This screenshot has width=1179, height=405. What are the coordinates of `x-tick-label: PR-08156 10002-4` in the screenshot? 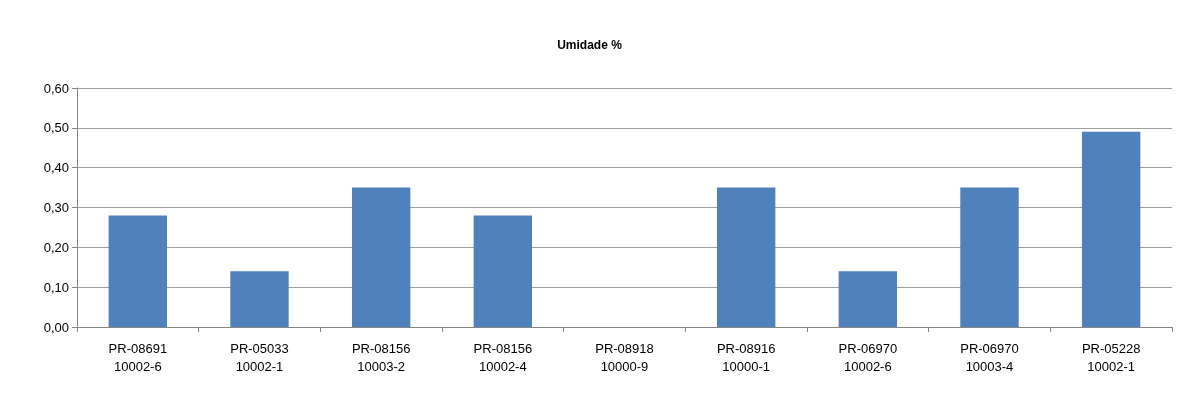 It's located at (503, 357).